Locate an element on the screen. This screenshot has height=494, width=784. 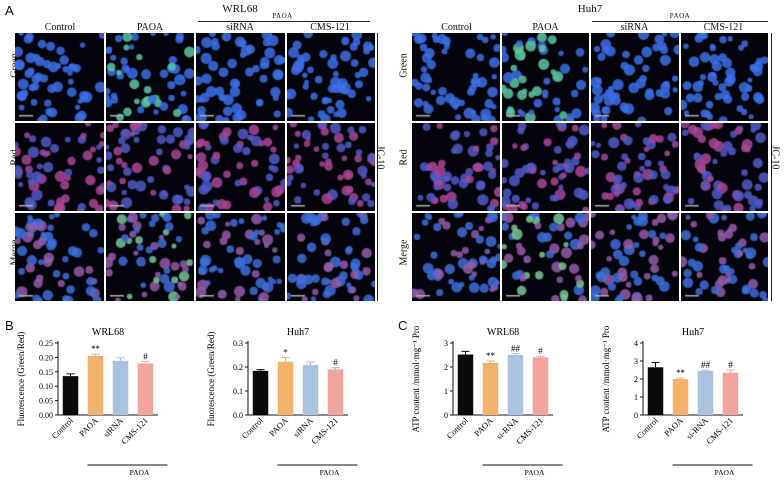
panel-a-right-paoa-label: PAOA is located at coordinates (680, 16).